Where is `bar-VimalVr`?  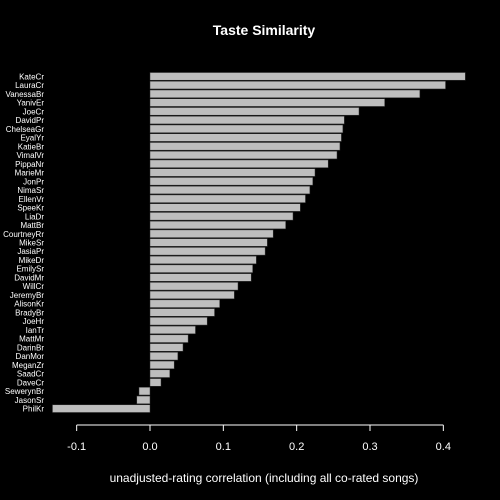
bar-VimalVr is located at coordinates (243, 155).